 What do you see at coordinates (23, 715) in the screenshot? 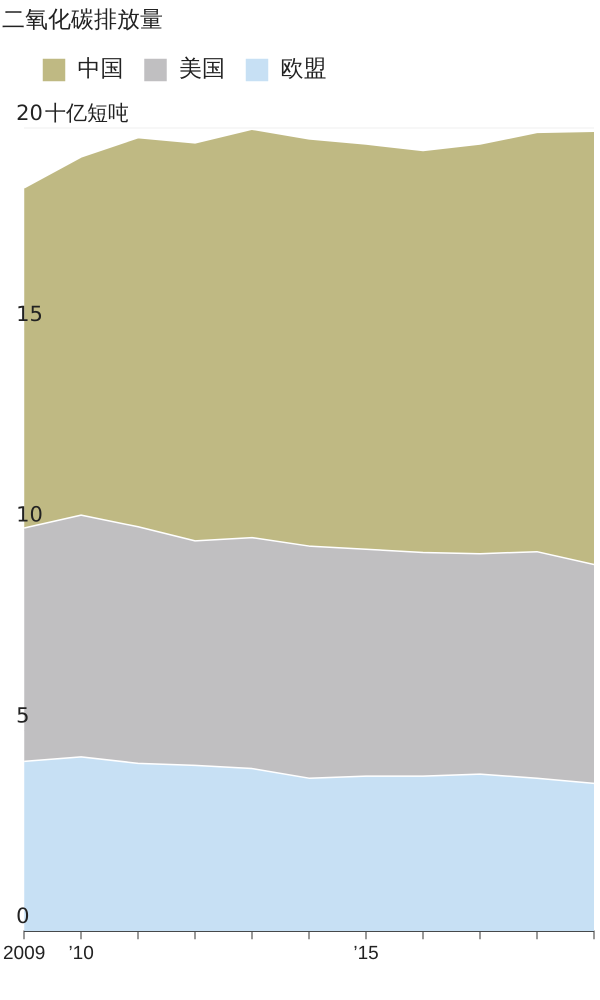
I see `y-tick-label: 5` at bounding box center [23, 715].